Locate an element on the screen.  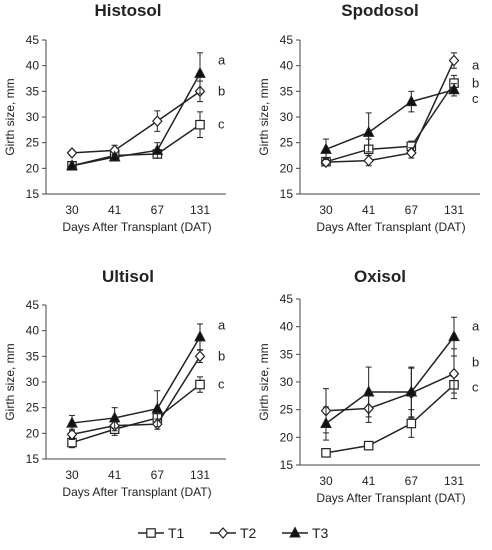
chart-title: Spodosol is located at coordinates (379, 10).